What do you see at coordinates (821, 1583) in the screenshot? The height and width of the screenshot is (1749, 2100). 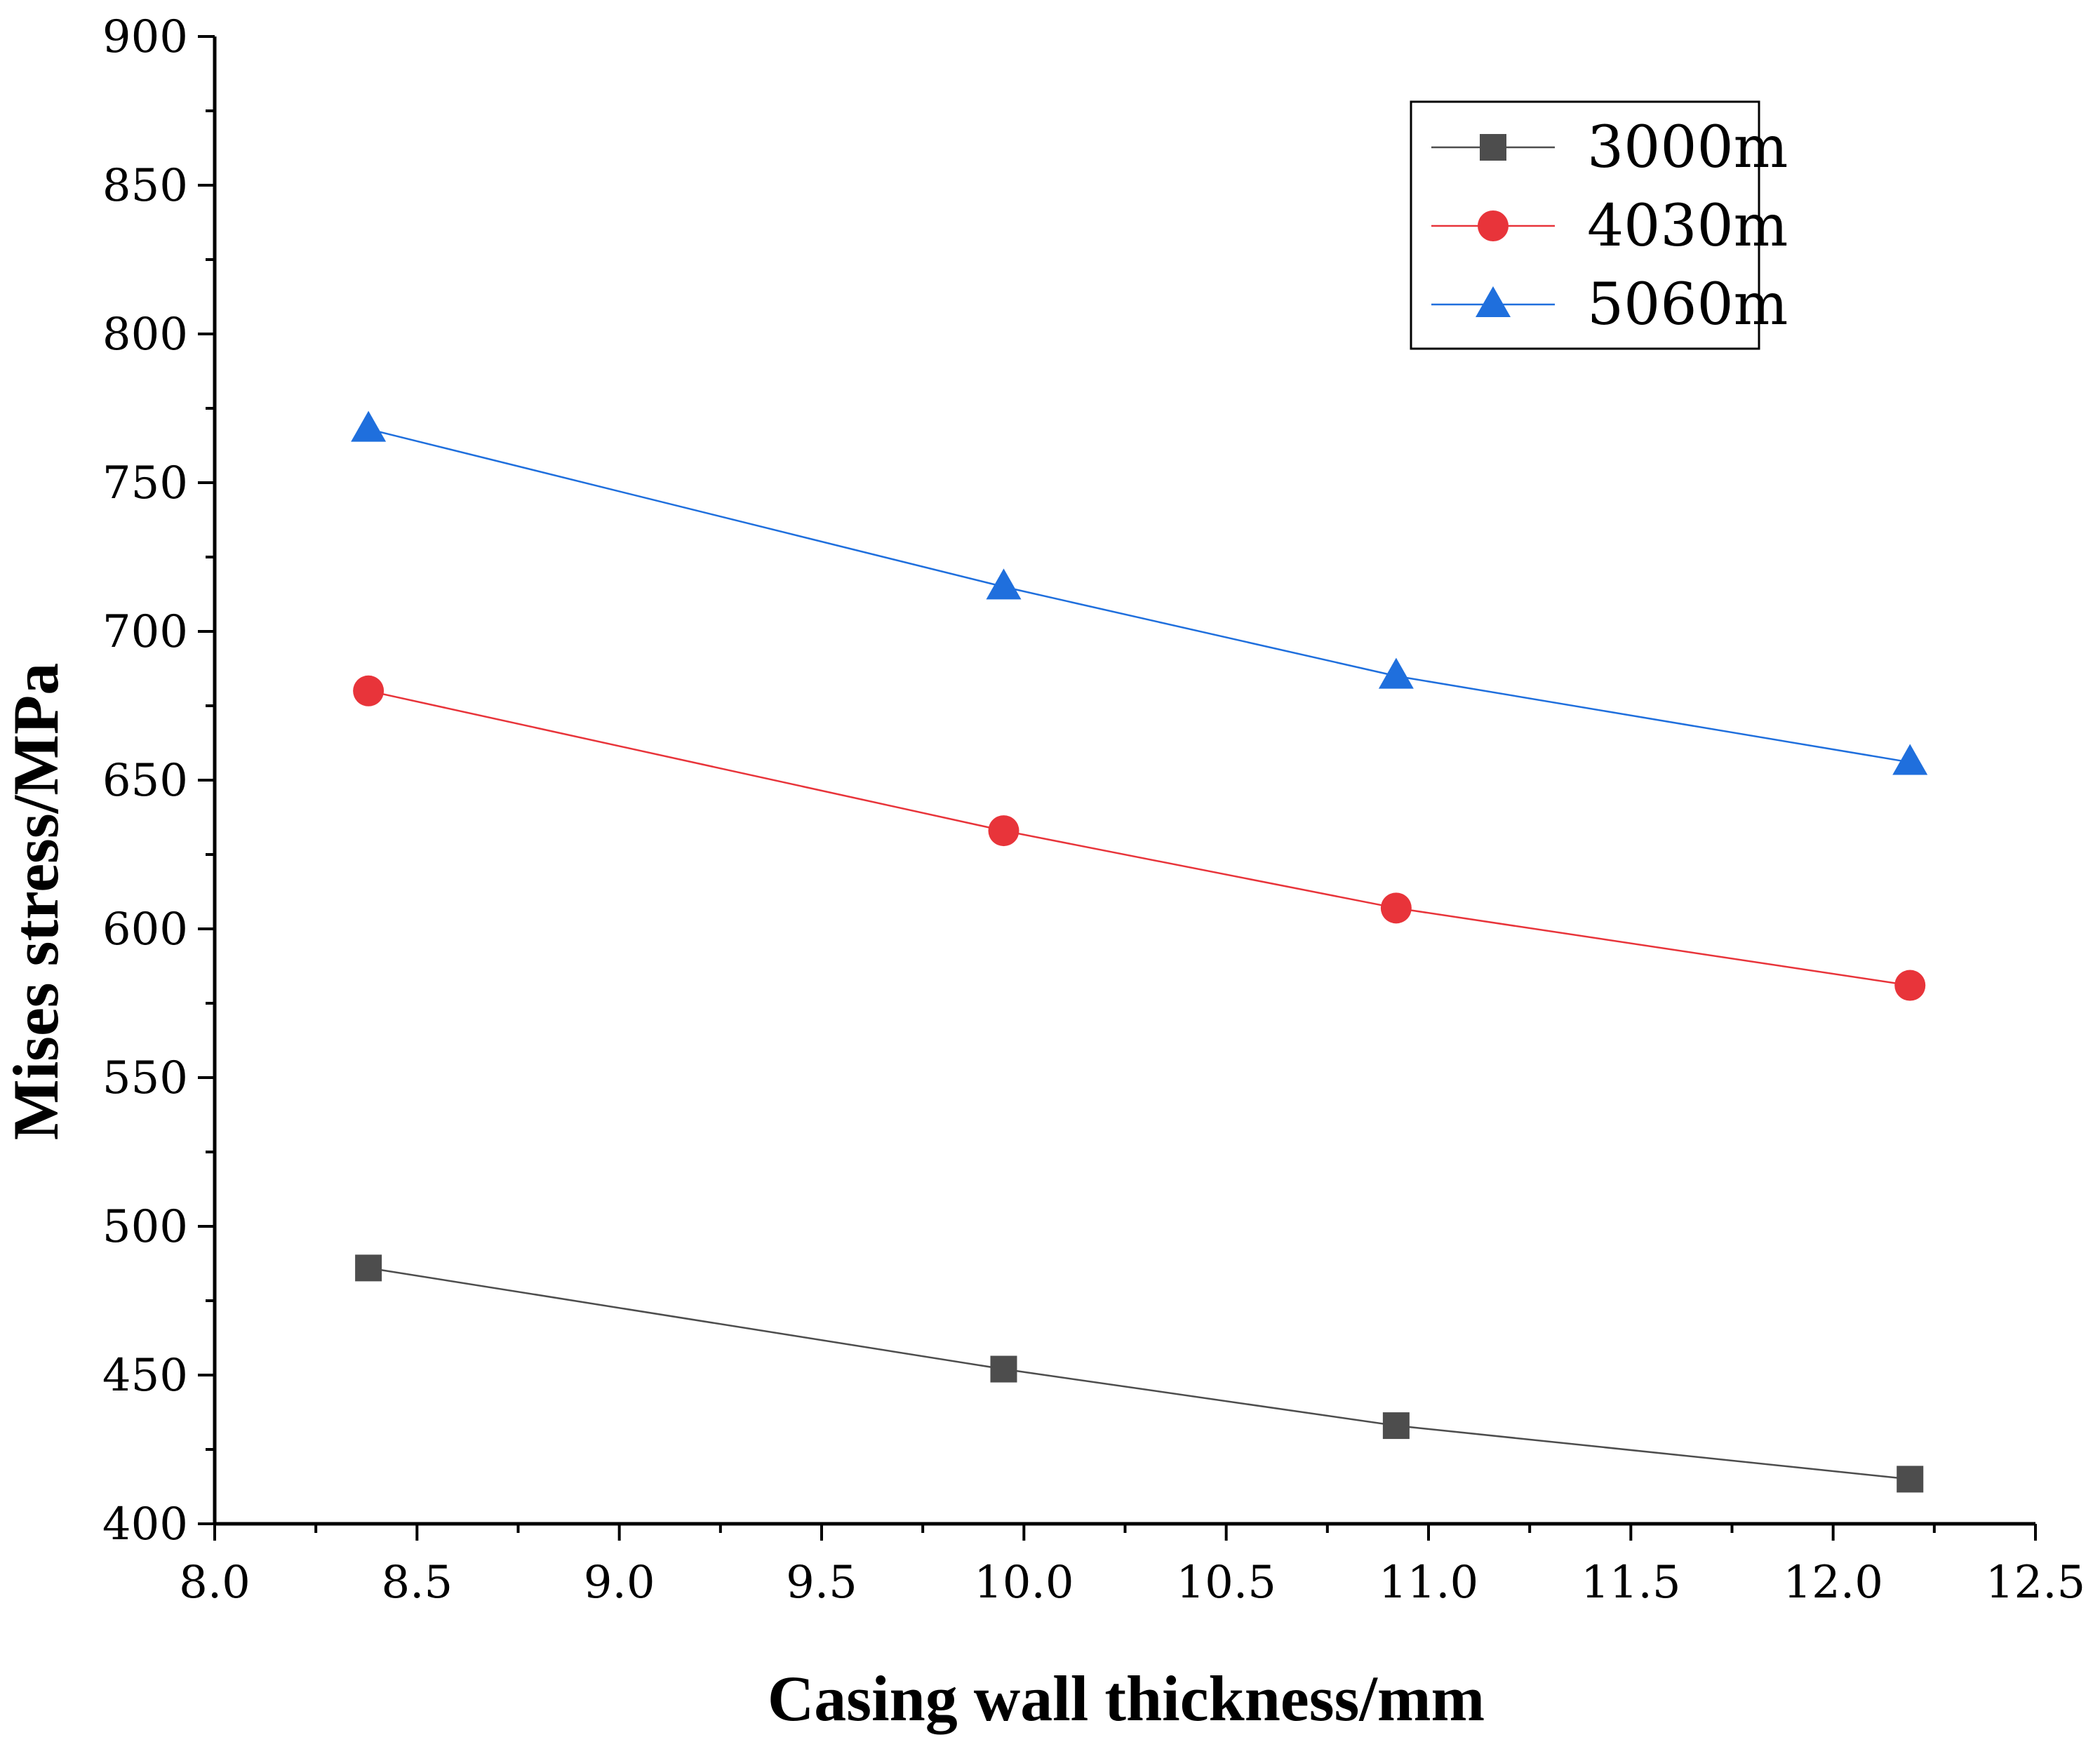 I see `x-tick-label: 9.5` at bounding box center [821, 1583].